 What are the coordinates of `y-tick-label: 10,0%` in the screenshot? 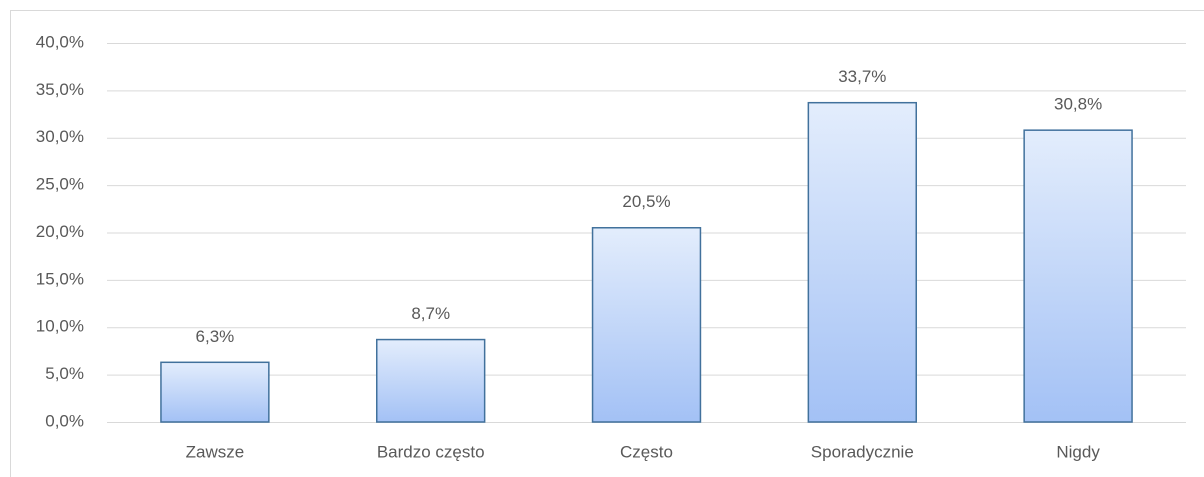 It's located at (60, 326).